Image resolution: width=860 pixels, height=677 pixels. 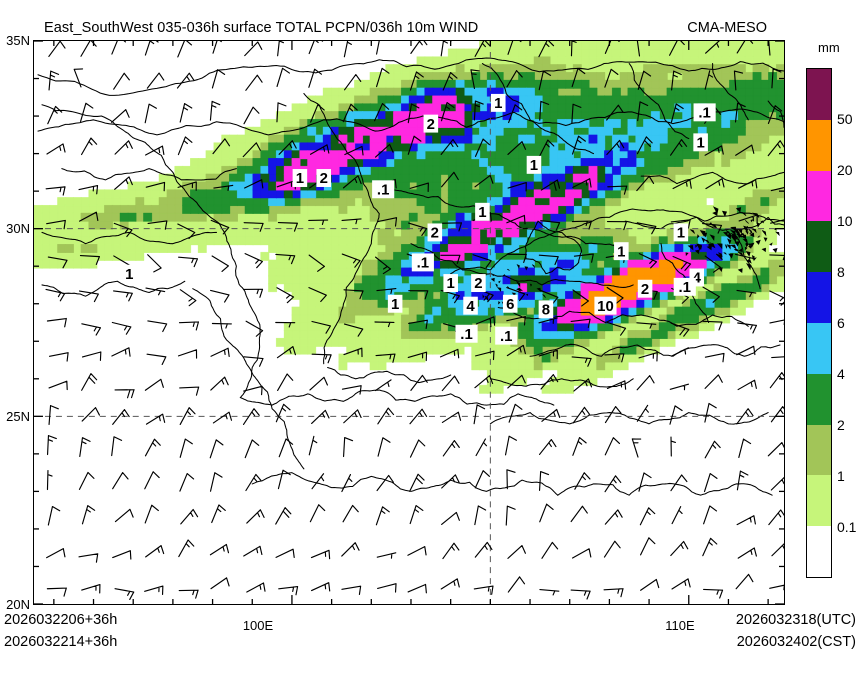 I want to click on x-tick-100e: 100E, so click(x=258, y=625).